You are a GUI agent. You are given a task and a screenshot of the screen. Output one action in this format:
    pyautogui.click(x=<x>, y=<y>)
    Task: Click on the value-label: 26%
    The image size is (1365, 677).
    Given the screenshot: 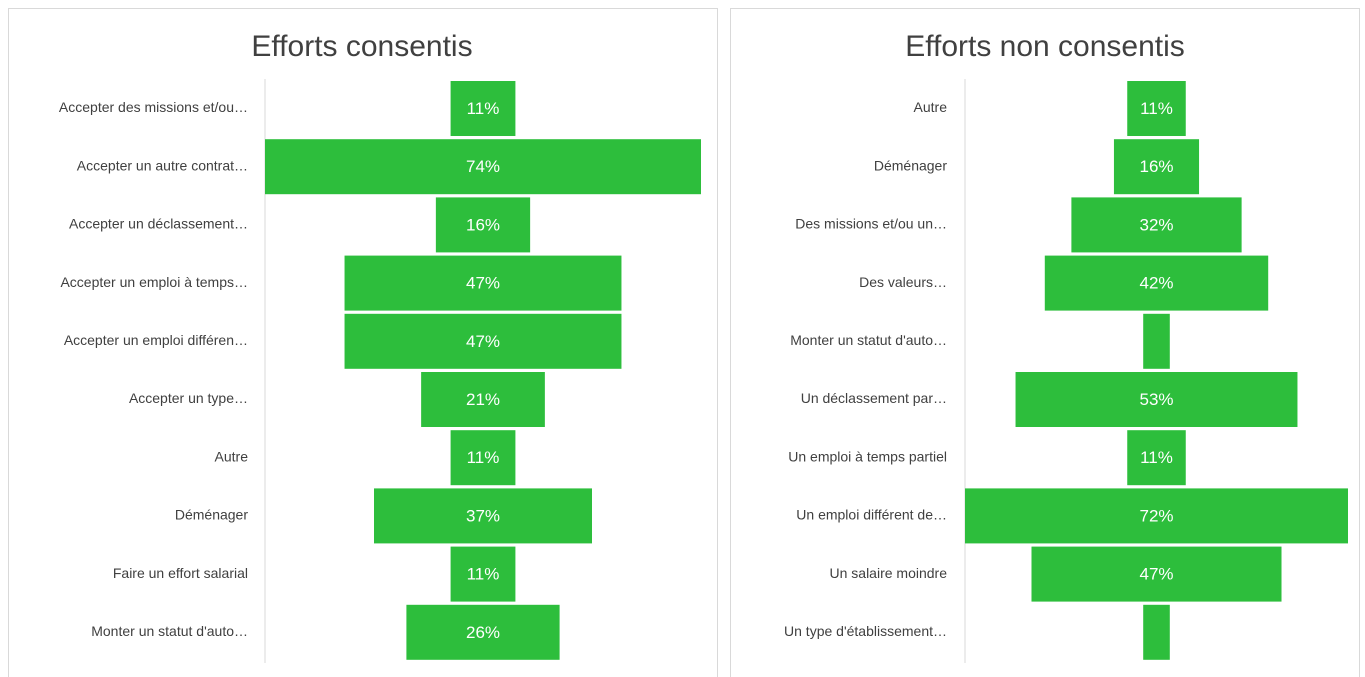 What is the action you would take?
    pyautogui.click(x=483, y=632)
    